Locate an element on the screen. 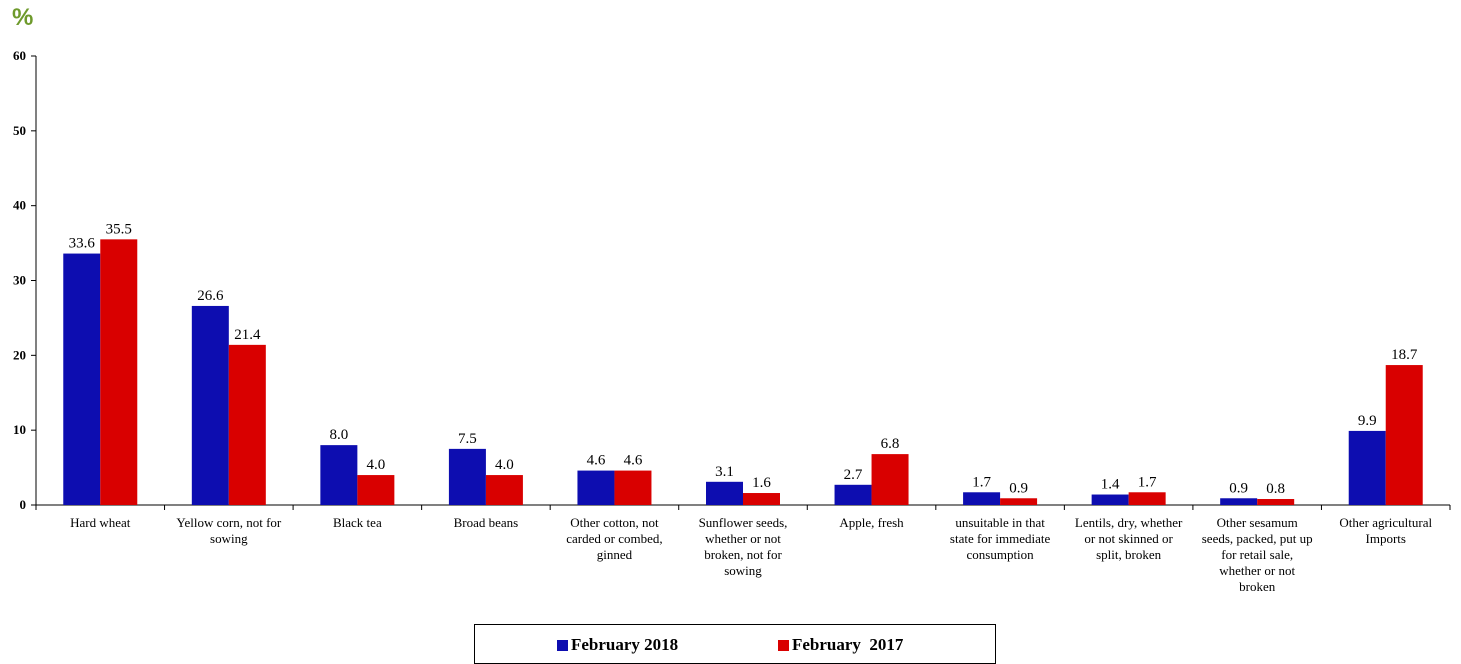 This screenshot has height=664, width=1461. category-label: Imports is located at coordinates (1386, 538).